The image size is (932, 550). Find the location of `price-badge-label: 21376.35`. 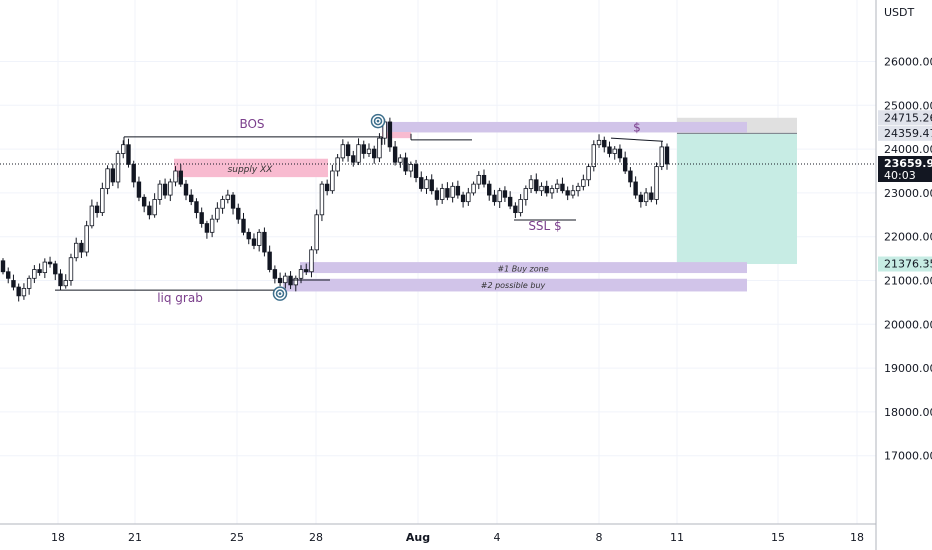

price-badge-label: 21376.35 is located at coordinates (908, 264).